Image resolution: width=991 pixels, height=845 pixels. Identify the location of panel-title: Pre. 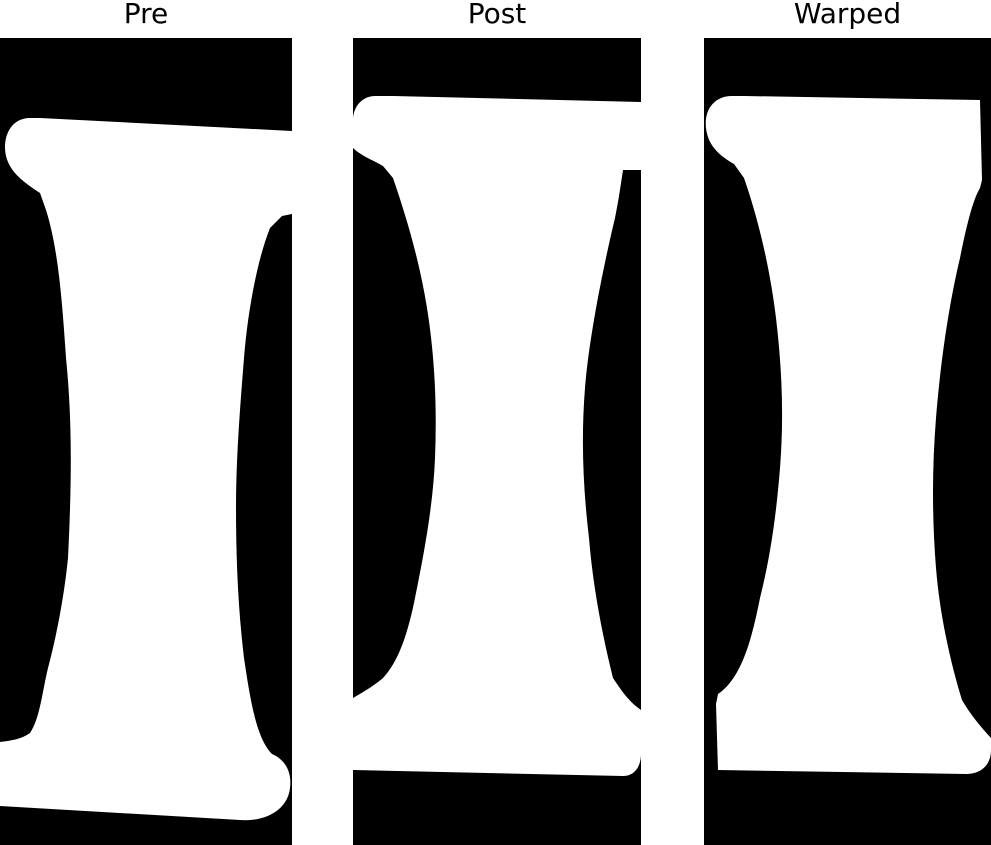
(146, 15).